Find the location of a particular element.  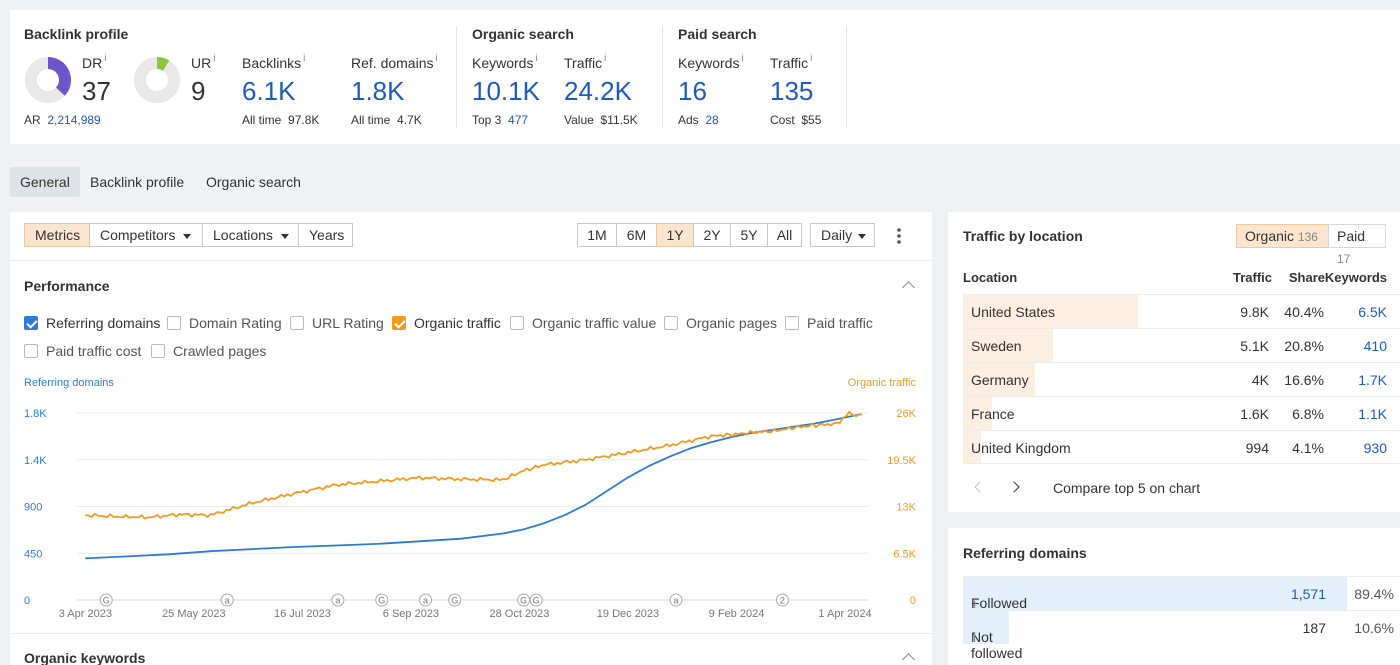

paid-ads: Ads 28 is located at coordinates (698, 120).